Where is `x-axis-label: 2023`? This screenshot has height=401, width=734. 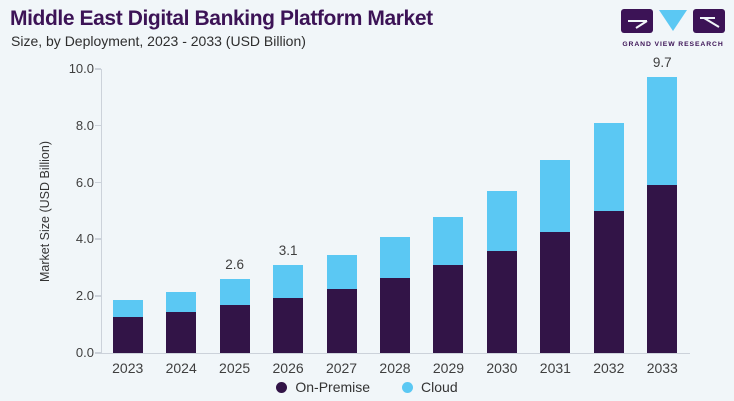 x-axis-label: 2023 is located at coordinates (128, 368).